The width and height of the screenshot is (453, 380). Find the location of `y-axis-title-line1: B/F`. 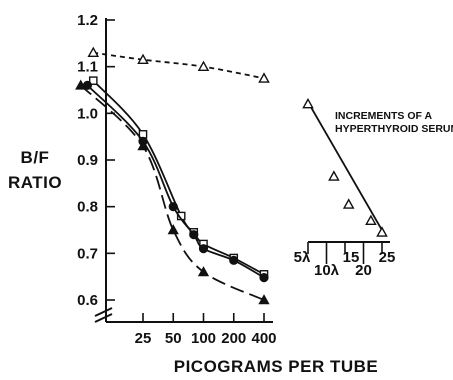

y-axis-title-line1: B/F is located at coordinates (35, 157).